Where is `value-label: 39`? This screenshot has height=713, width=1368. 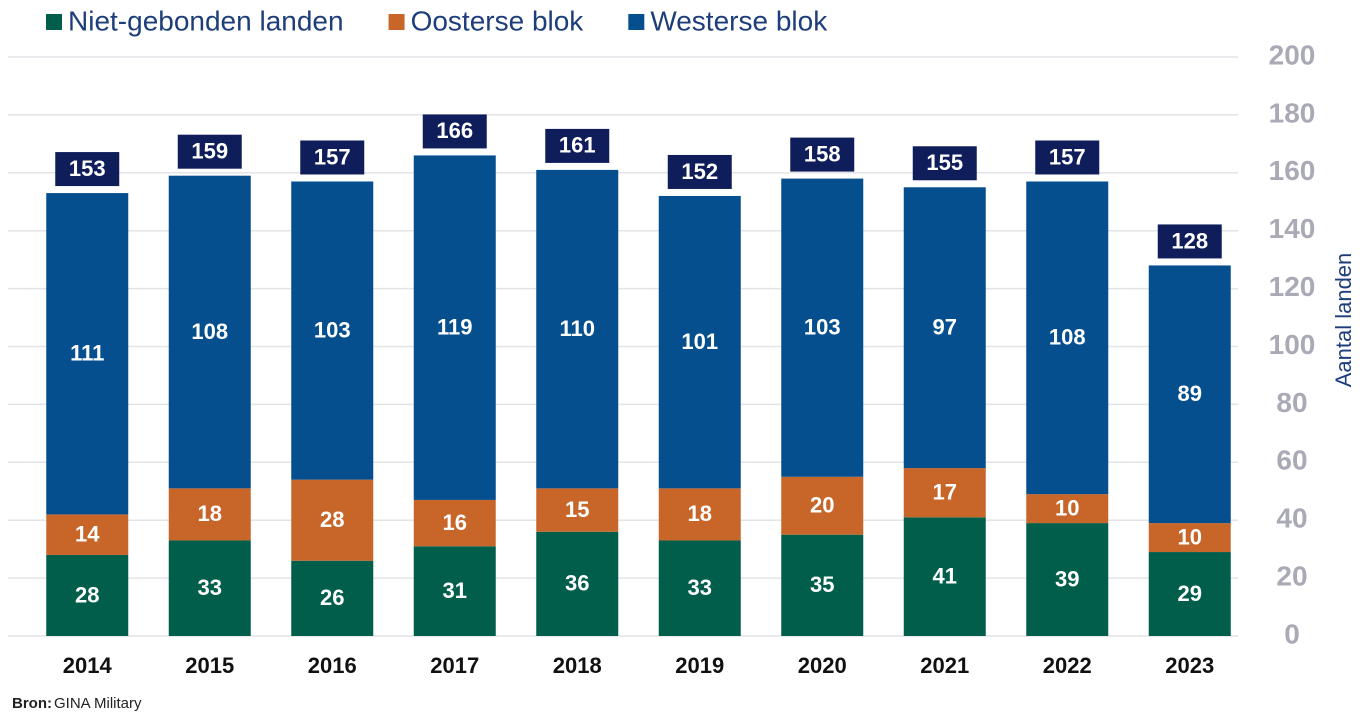
value-label: 39 is located at coordinates (1067, 578).